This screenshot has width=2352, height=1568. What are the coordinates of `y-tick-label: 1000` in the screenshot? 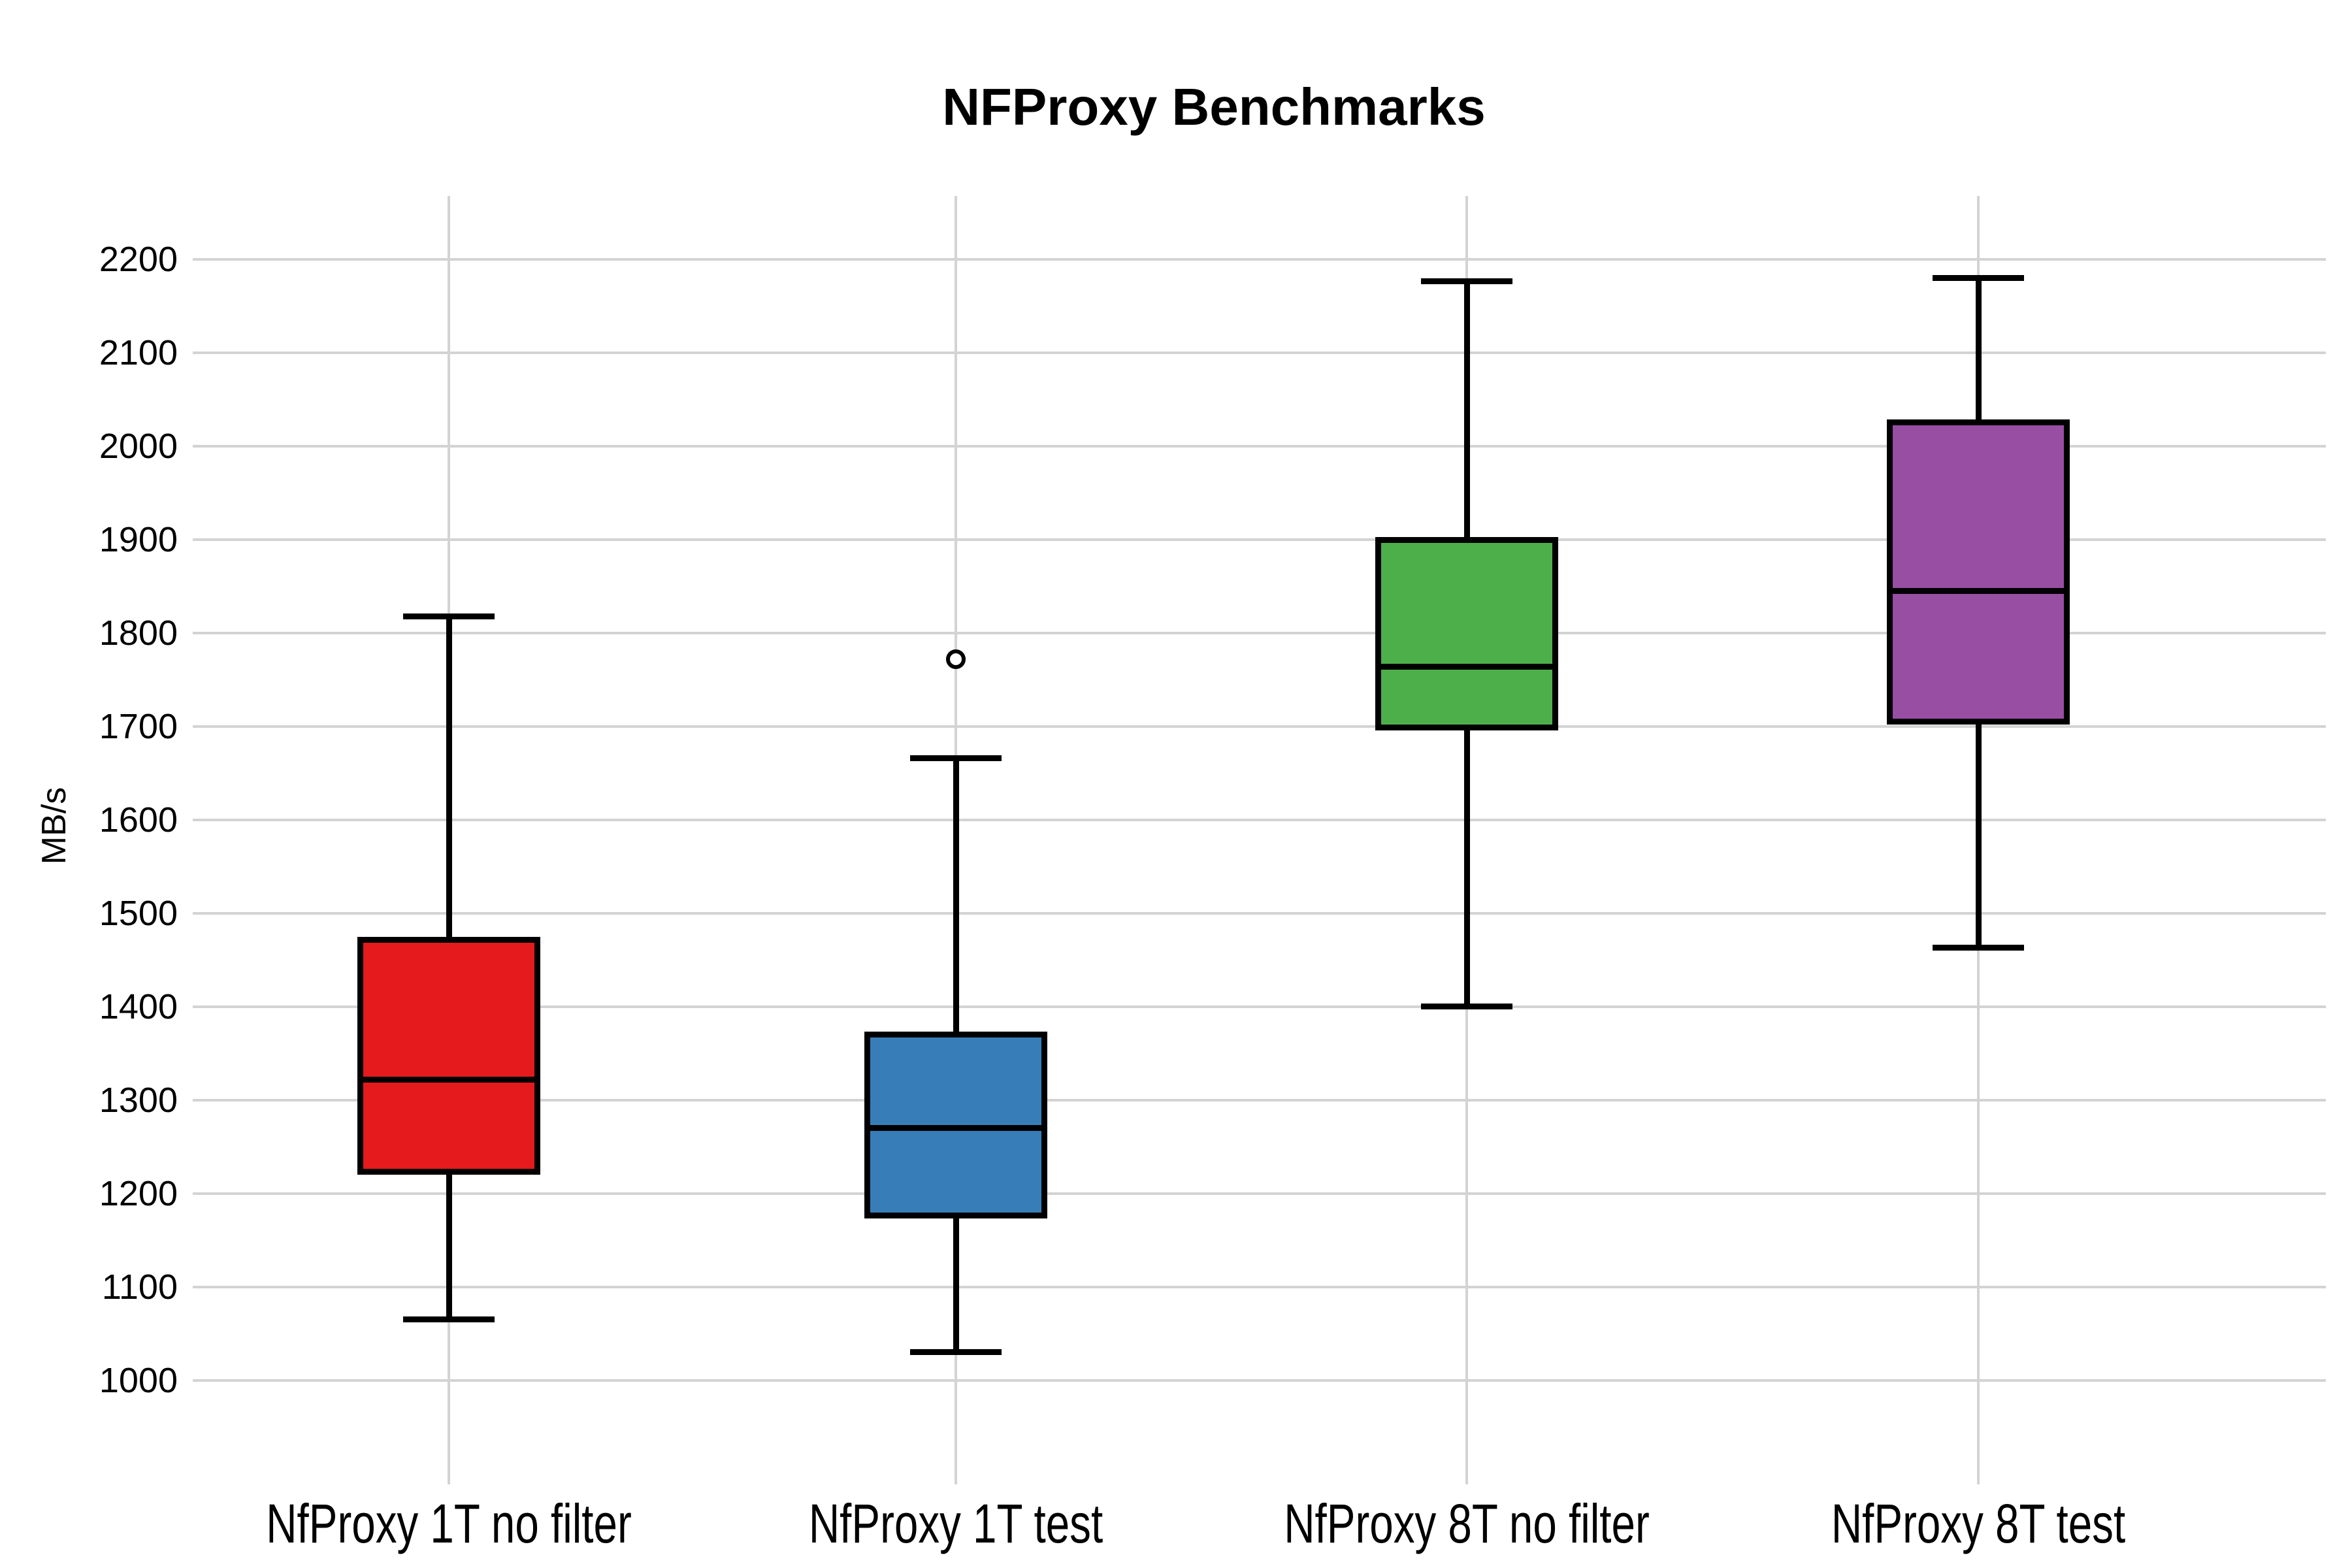 It's located at (138, 1380).